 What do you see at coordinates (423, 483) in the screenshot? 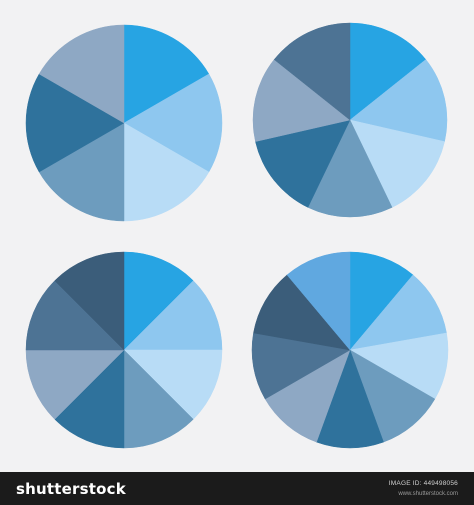
I see `image-id-label: IMAGE ID: 449498056` at bounding box center [423, 483].